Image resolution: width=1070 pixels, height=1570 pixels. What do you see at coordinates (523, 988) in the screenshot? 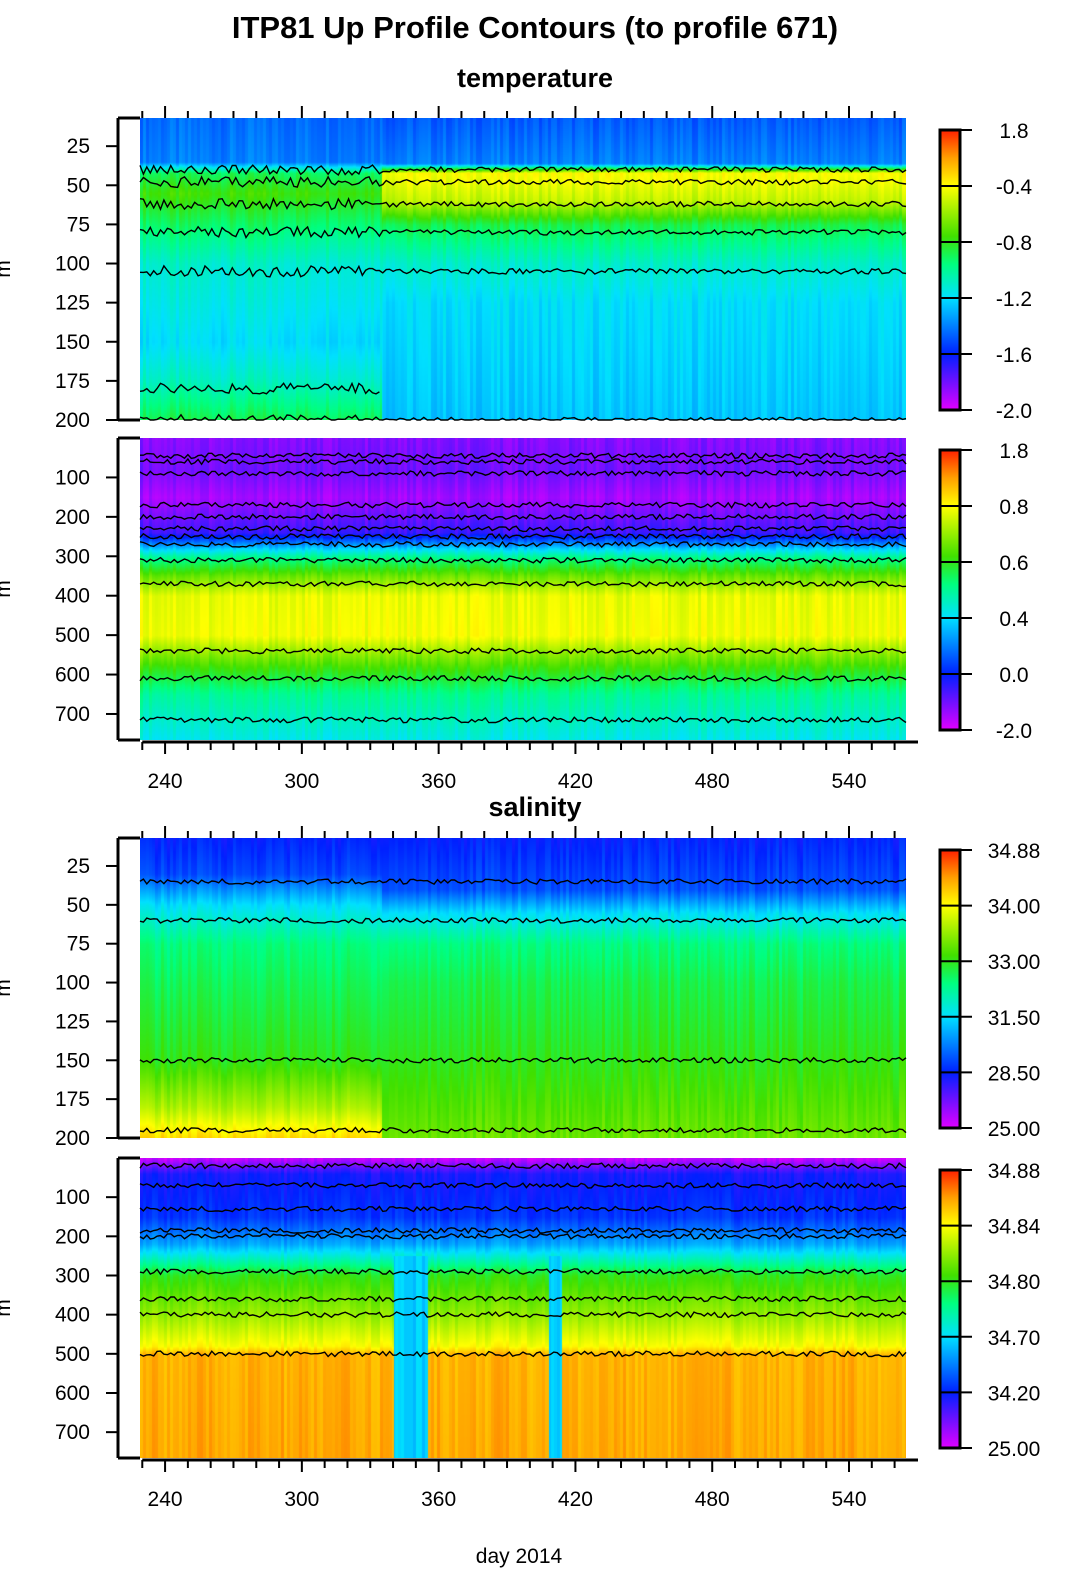
I see `heatmap-salinity-upper` at bounding box center [523, 988].